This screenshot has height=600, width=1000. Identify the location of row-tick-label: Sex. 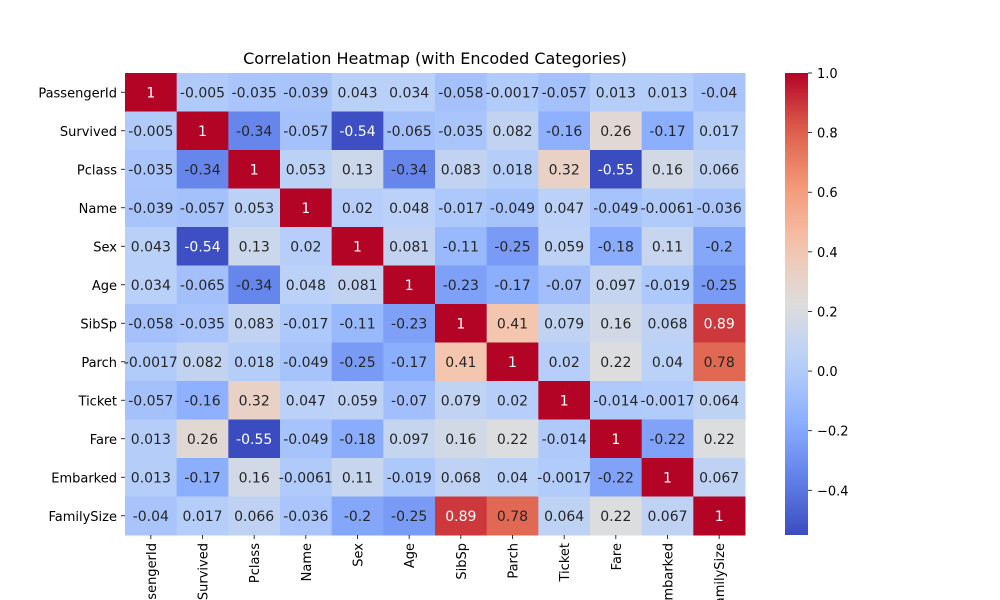
(105, 247).